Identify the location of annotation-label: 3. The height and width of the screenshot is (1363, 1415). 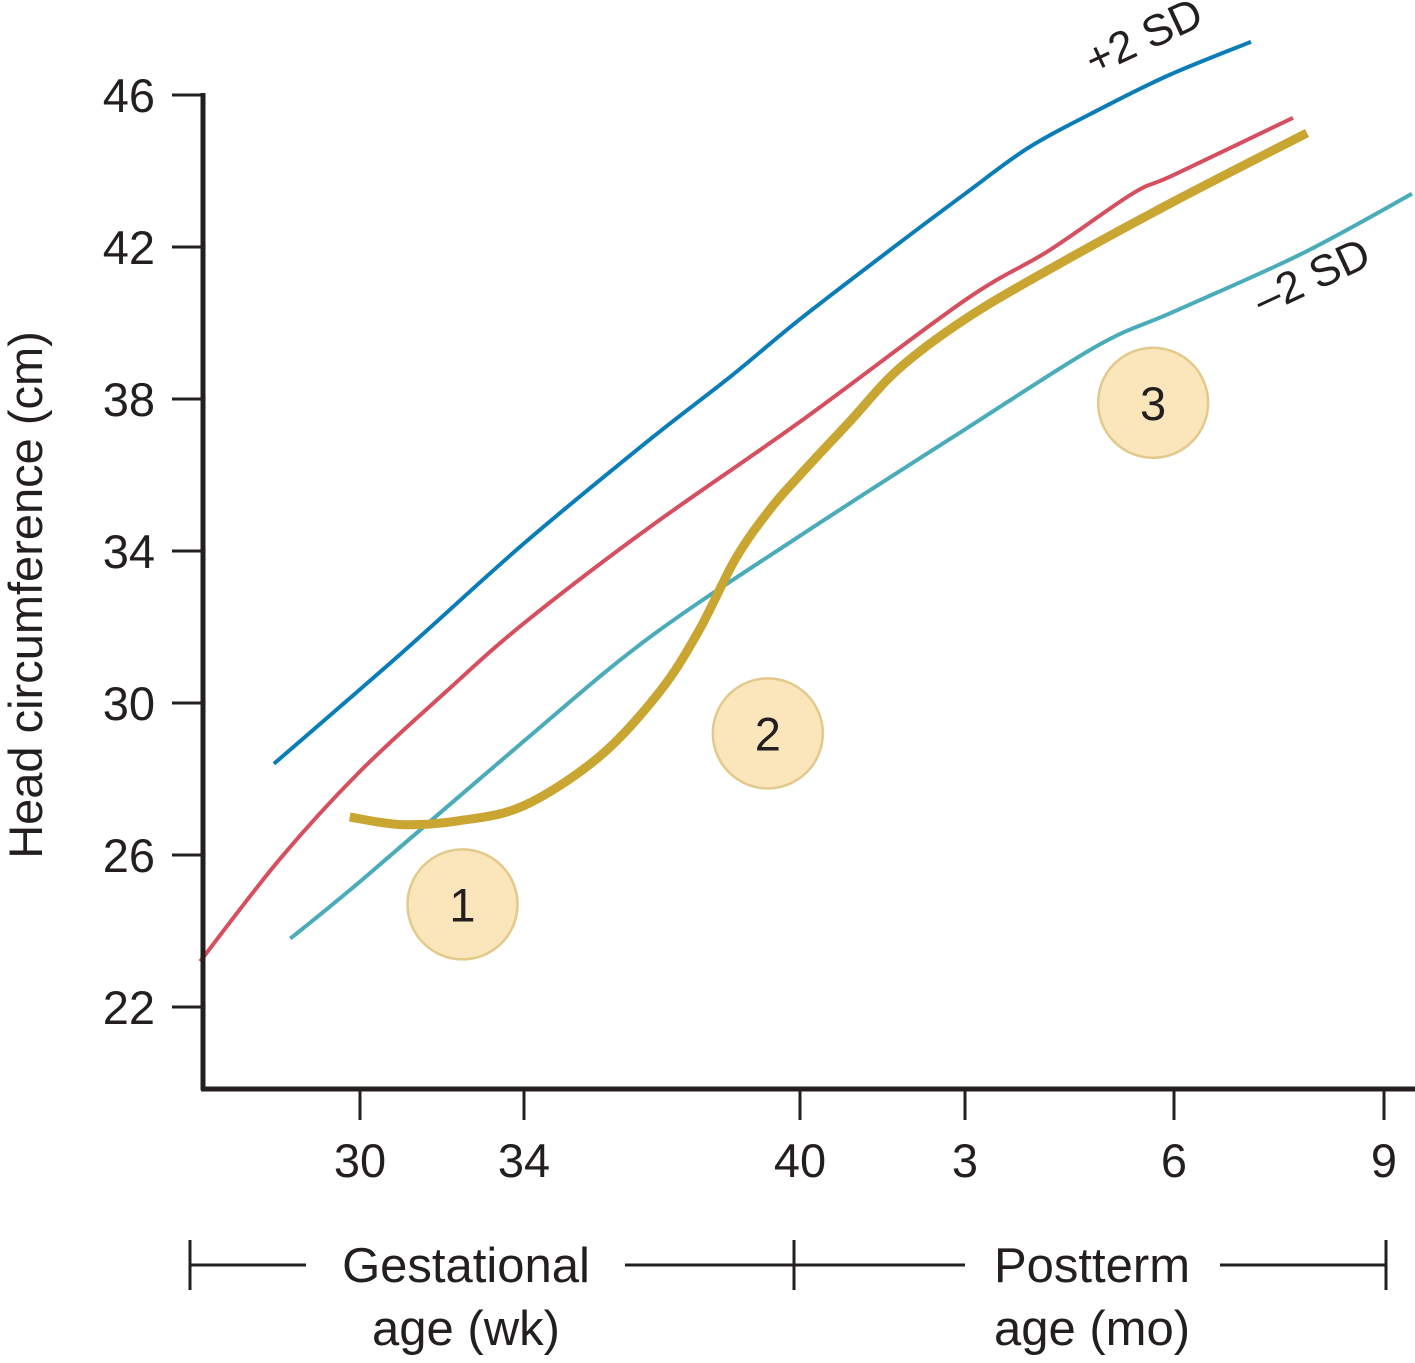
(1153, 403).